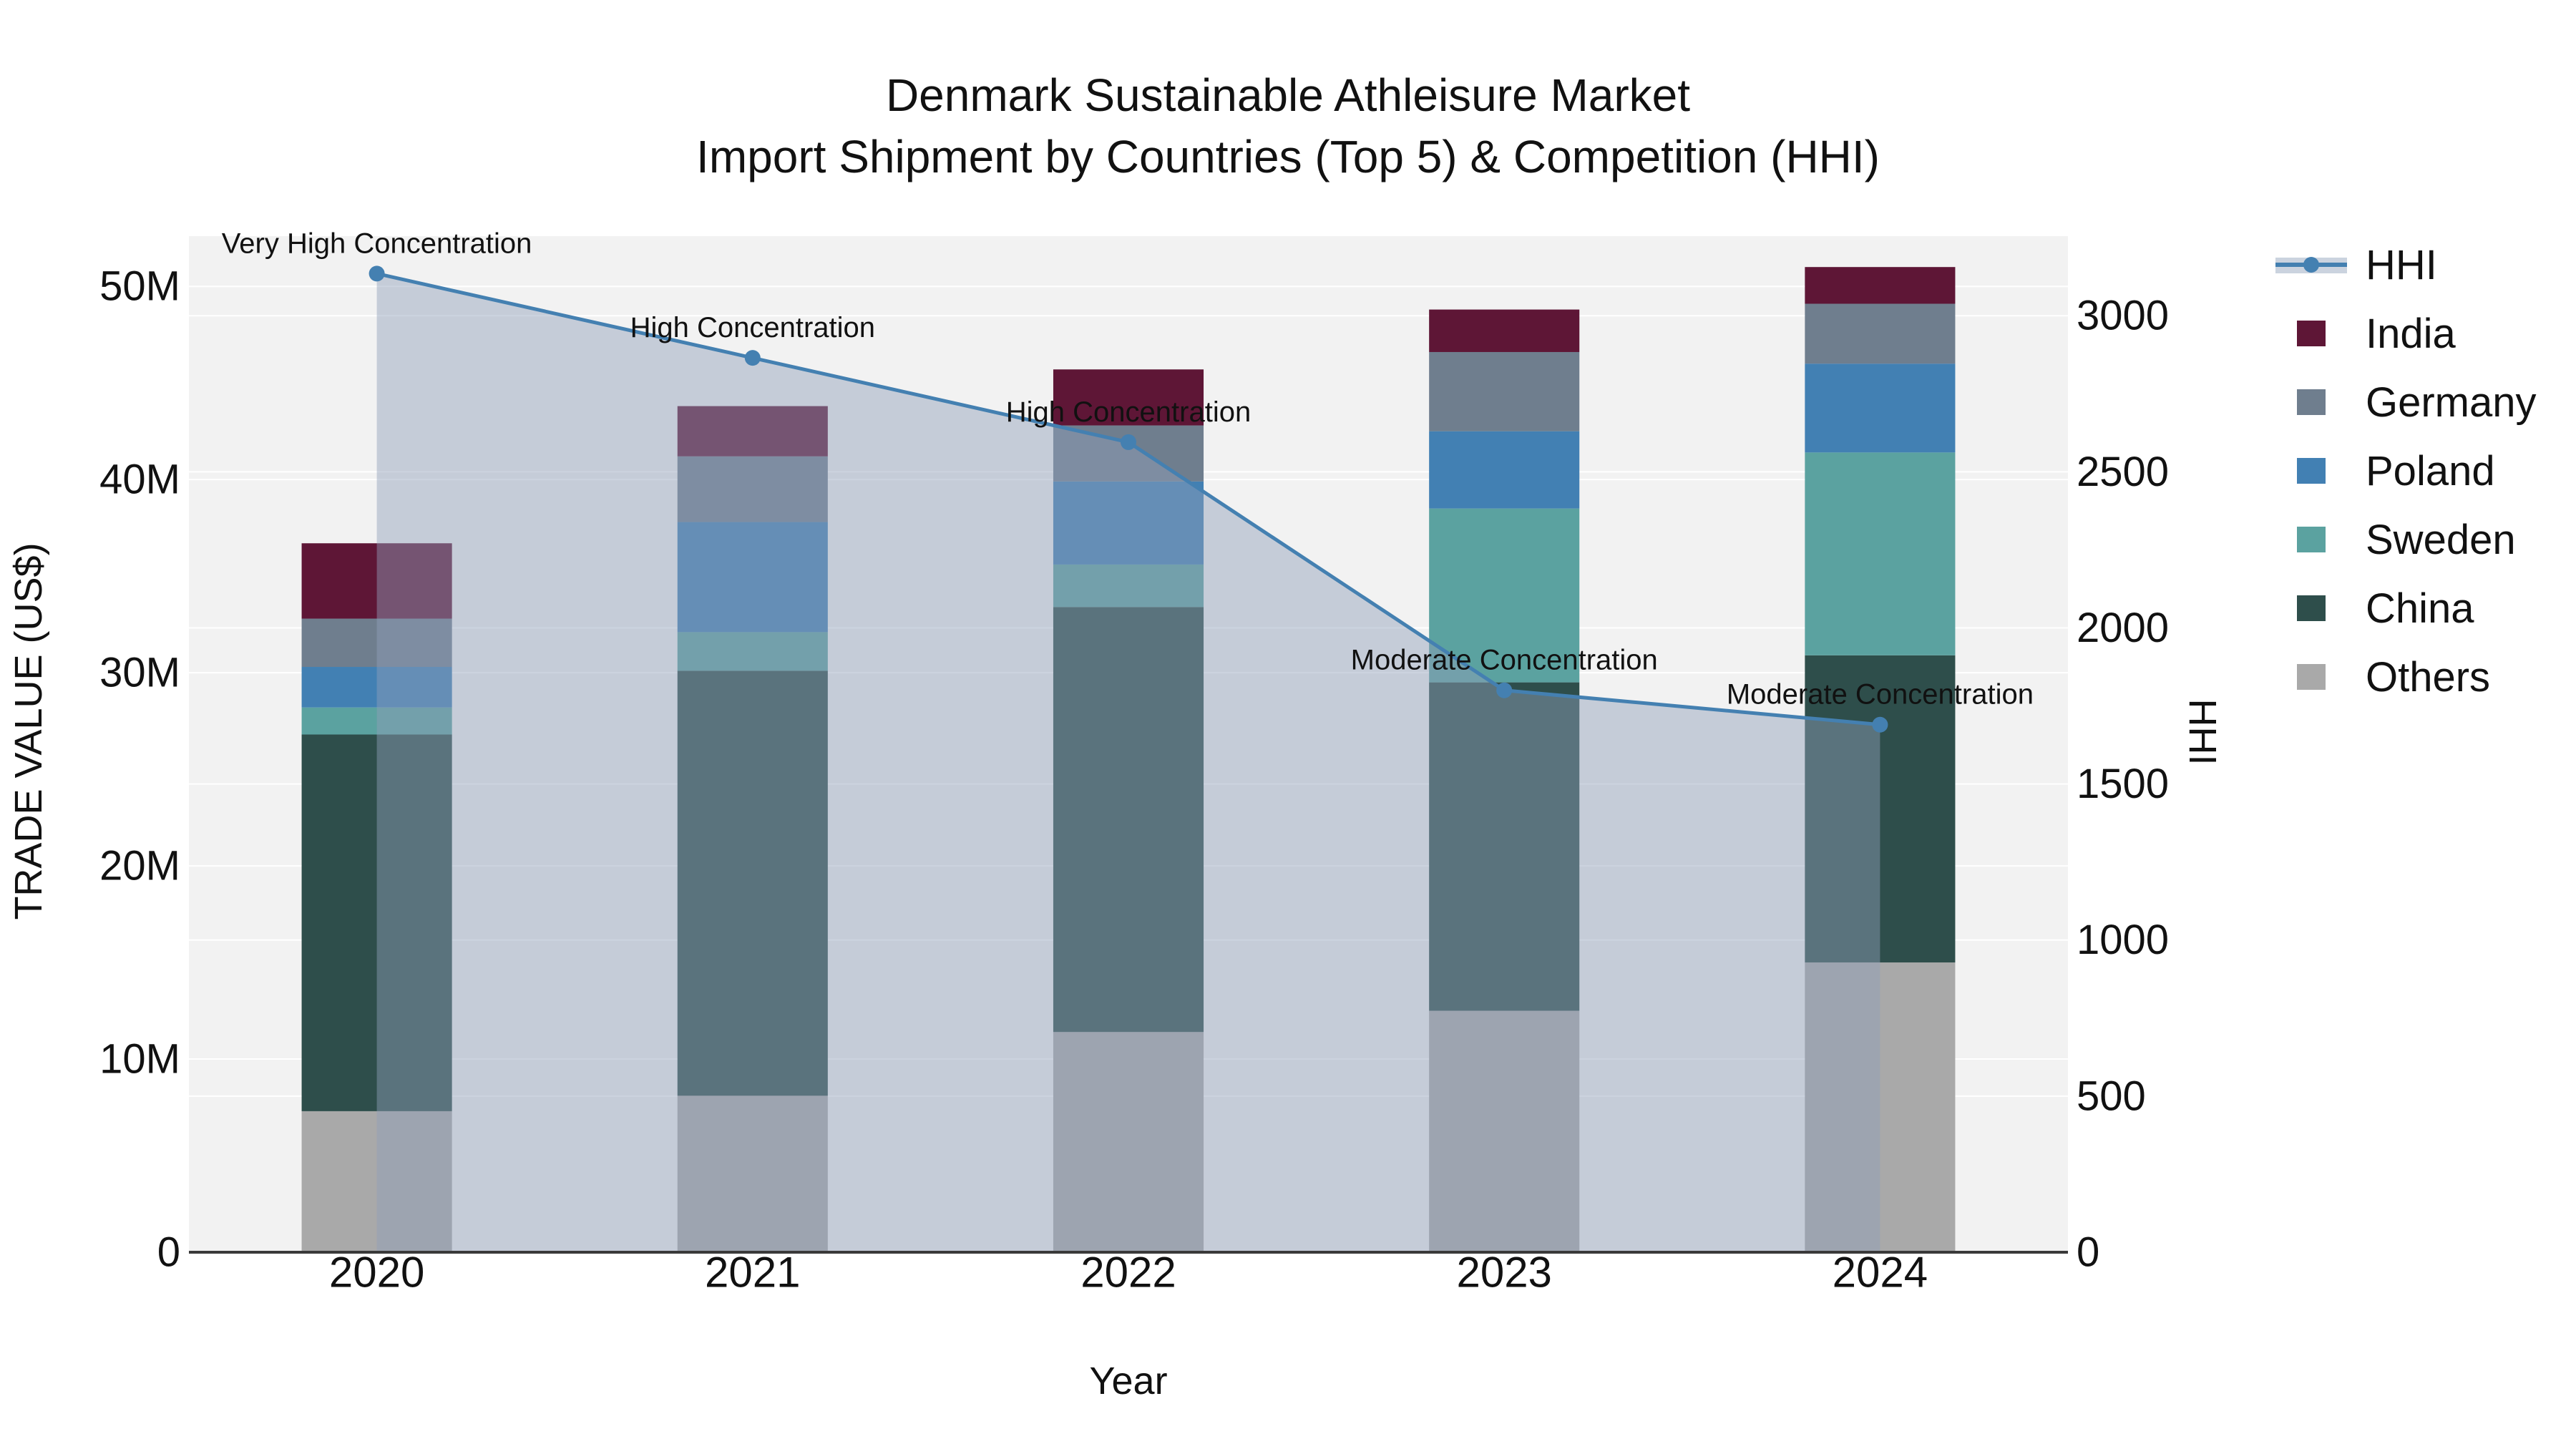 The width and height of the screenshot is (2576, 1449). What do you see at coordinates (752, 489) in the screenshot?
I see `bar-segment-germany-2021` at bounding box center [752, 489].